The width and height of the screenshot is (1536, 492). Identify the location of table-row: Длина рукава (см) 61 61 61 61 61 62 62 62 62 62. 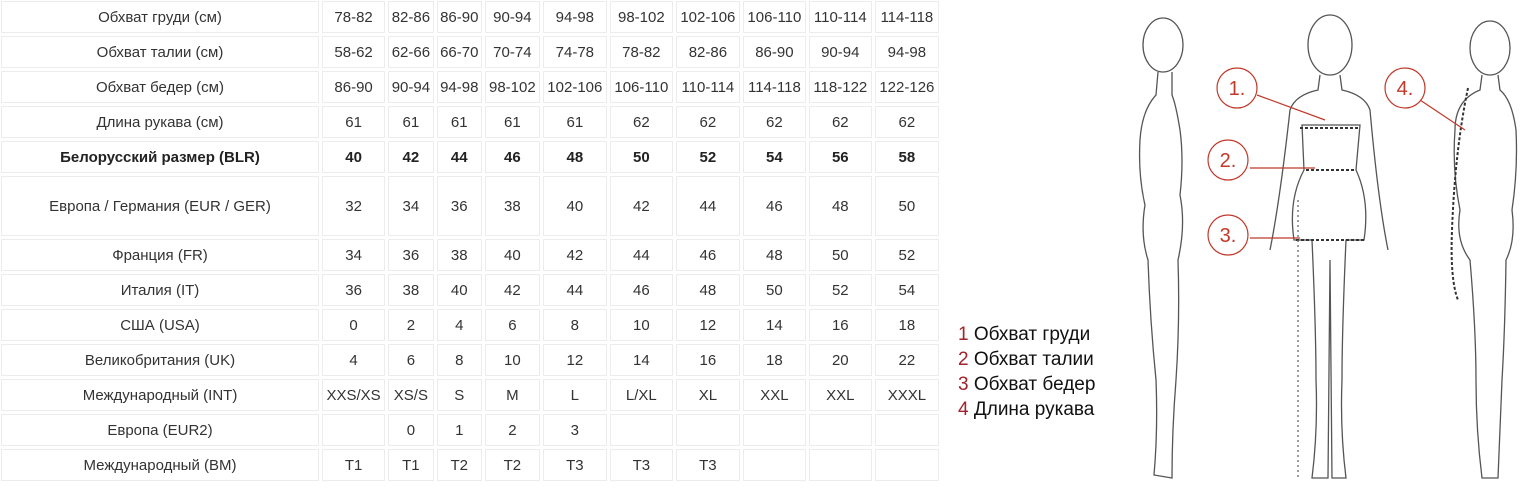
(470, 122).